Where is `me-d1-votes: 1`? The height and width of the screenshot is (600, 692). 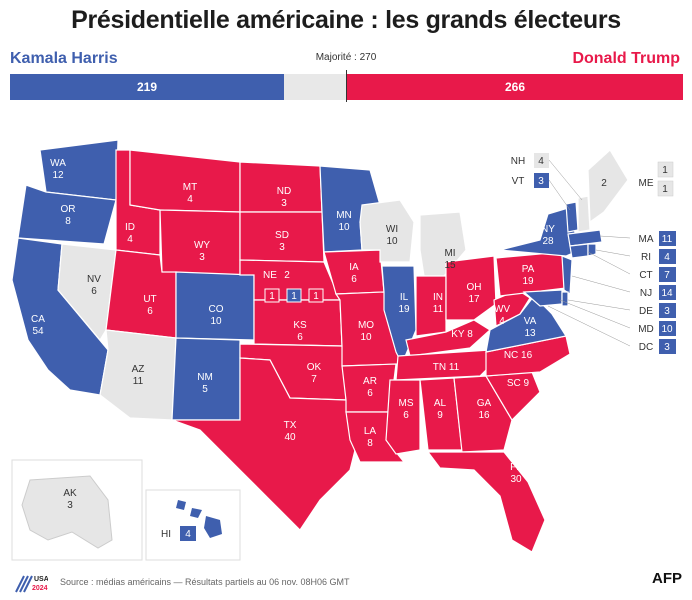 me-d1-votes: 1 is located at coordinates (665, 170).